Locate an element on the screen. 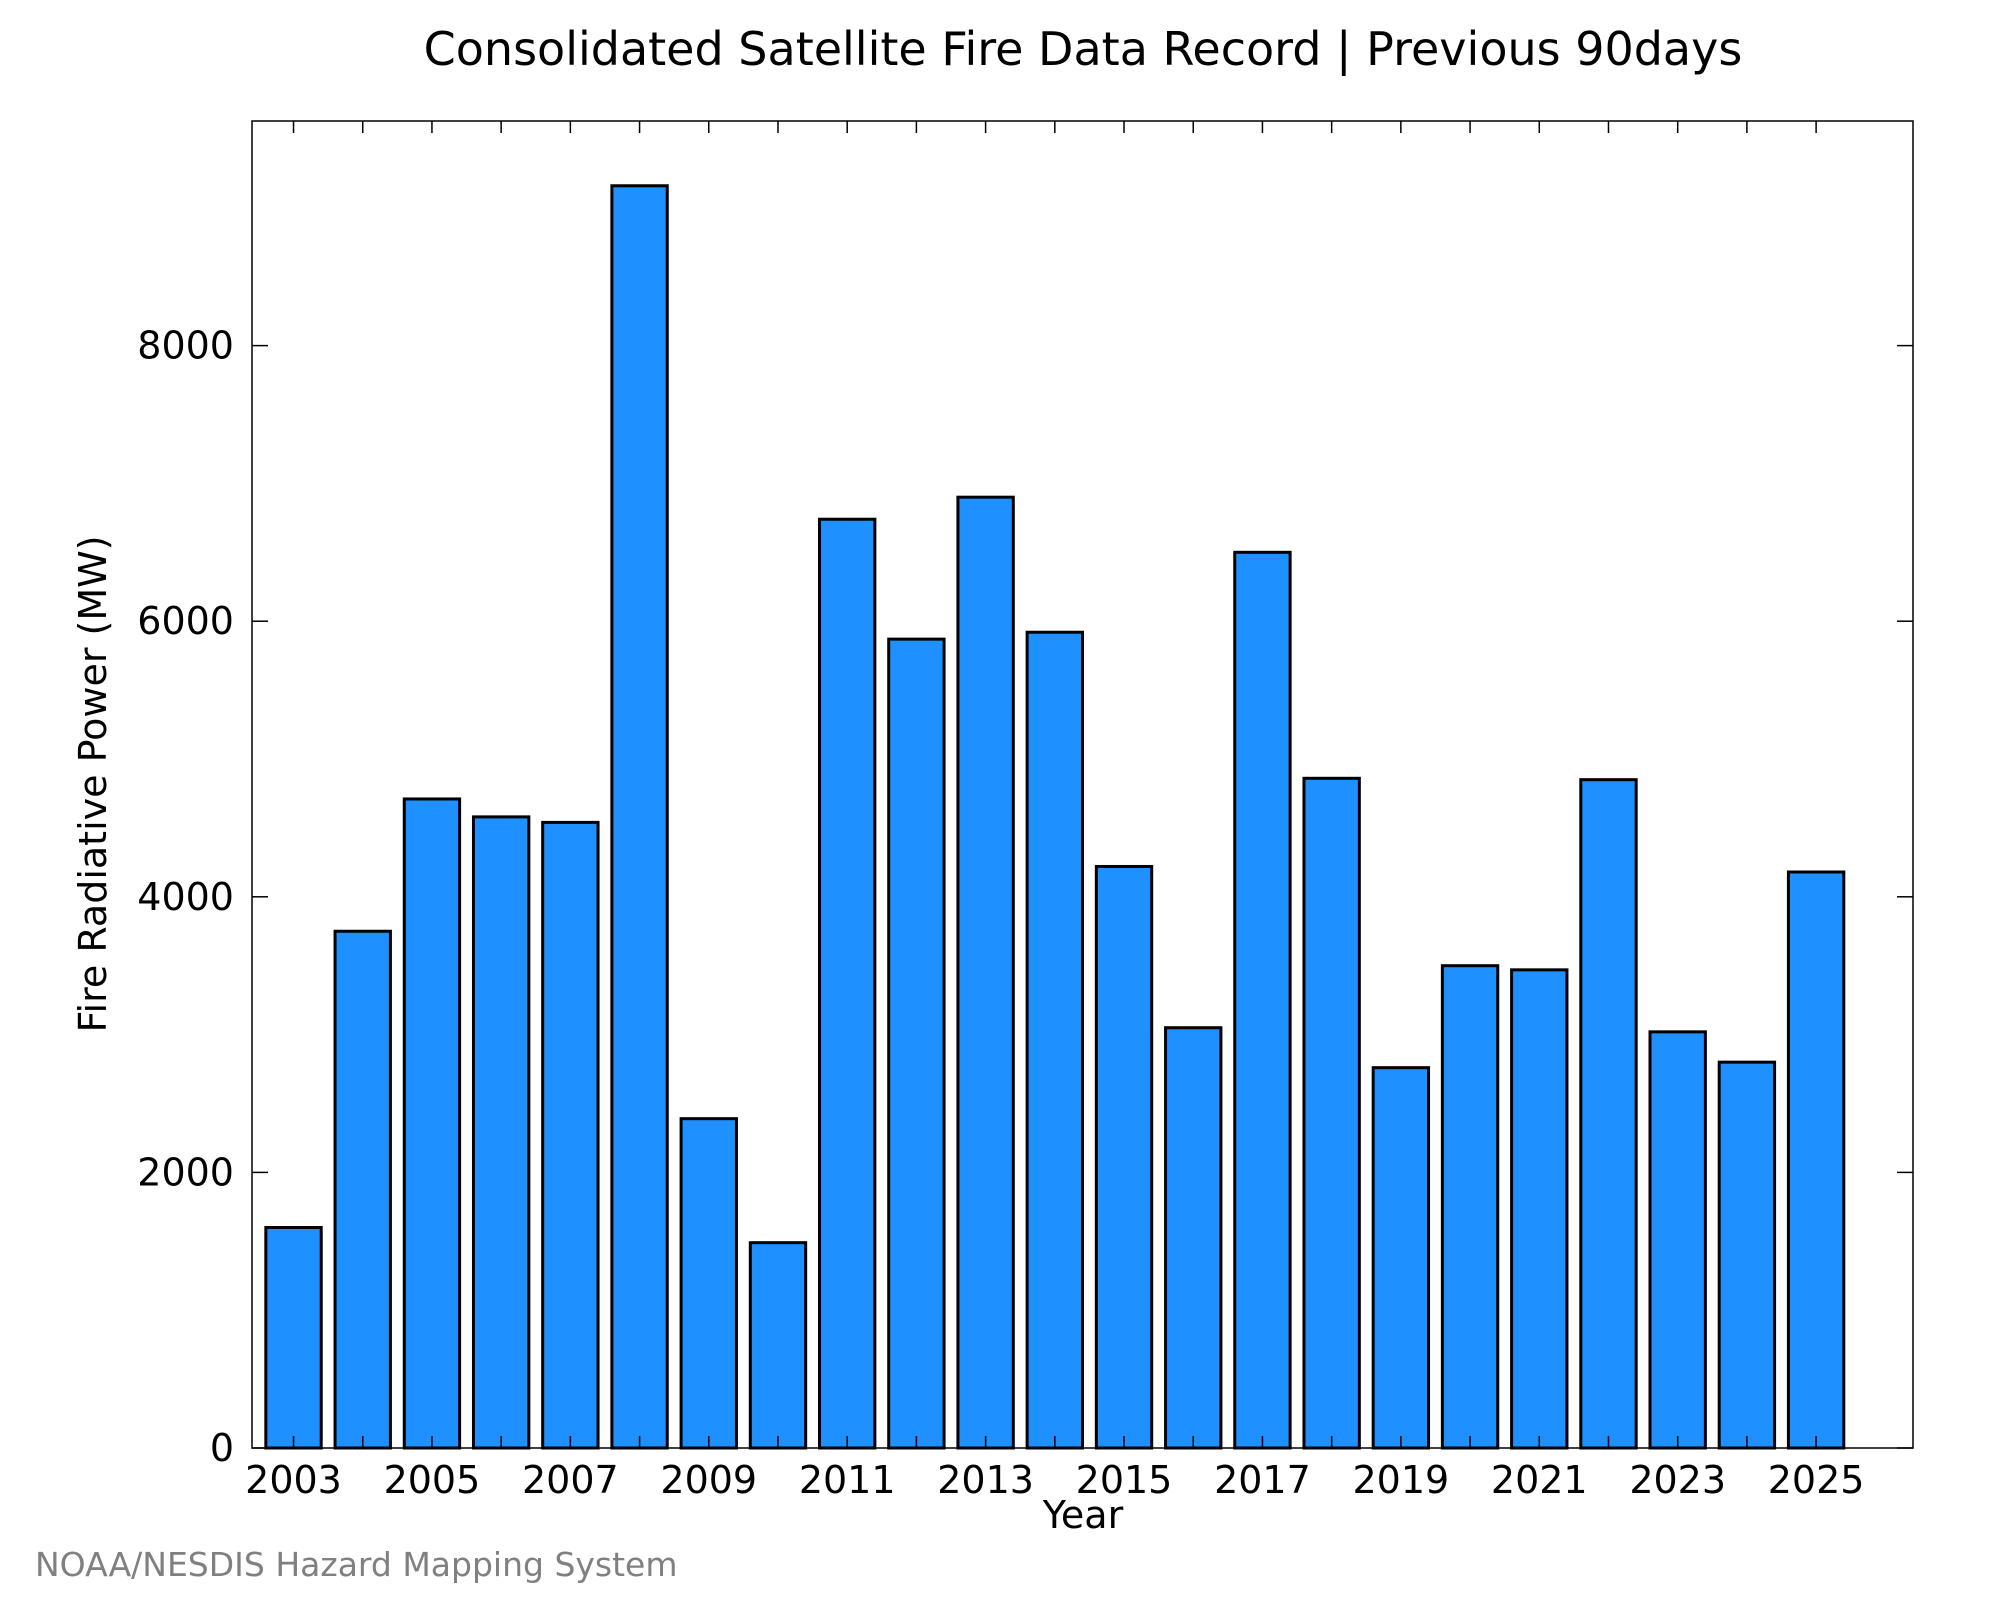  bar-2008 is located at coordinates (639, 817).